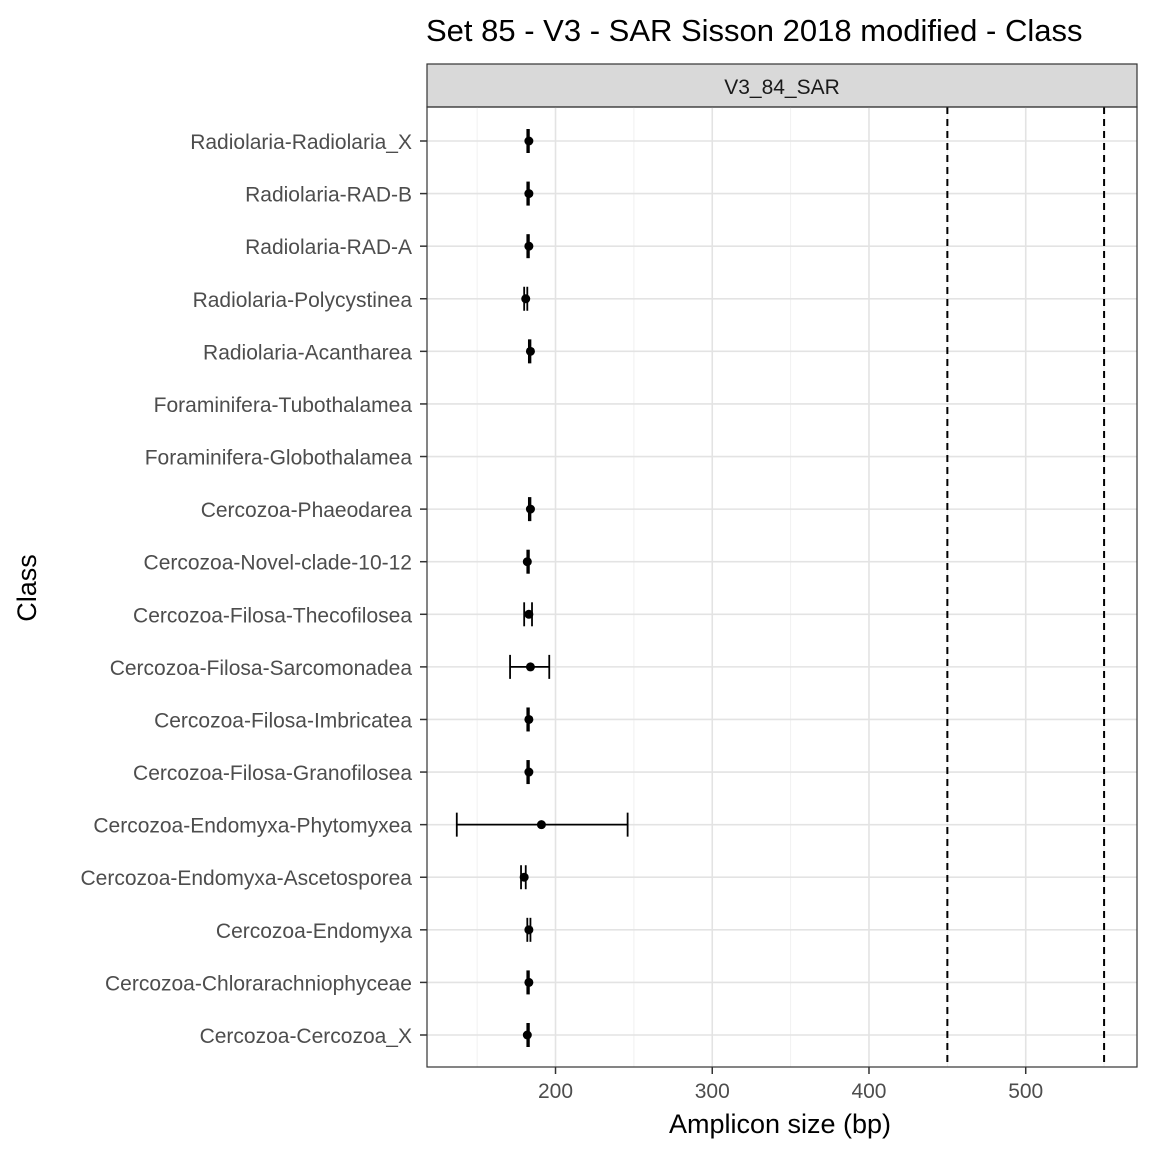 This screenshot has width=1152, height=1157. What do you see at coordinates (247, 878) in the screenshot?
I see `y-tick-label: Cercozoa-Endomyxa-Ascetosporea` at bounding box center [247, 878].